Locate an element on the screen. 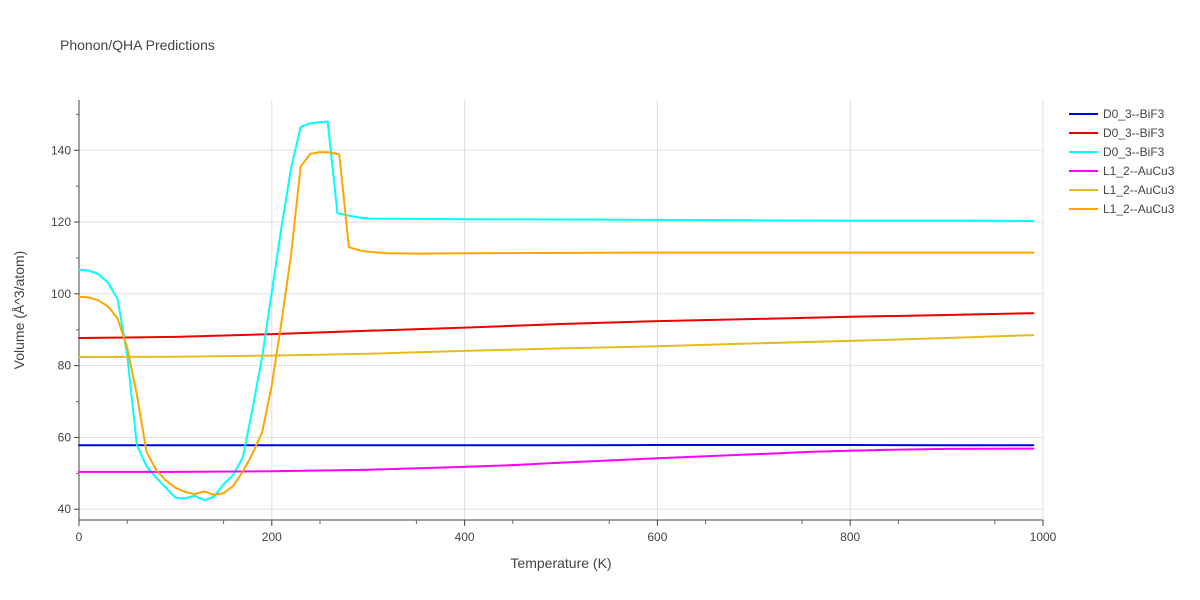  chart-title: Phonon/QHA Predictions is located at coordinates (137, 45).